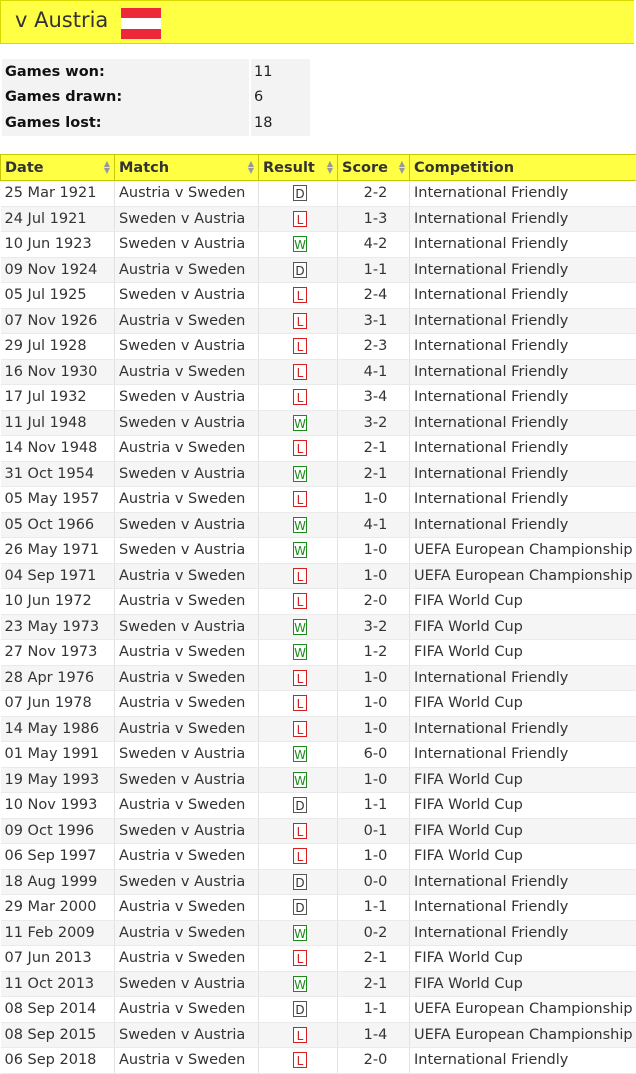 Image resolution: width=636 pixels, height=1074 pixels. I want to click on match-score: 2-3, so click(374, 347).